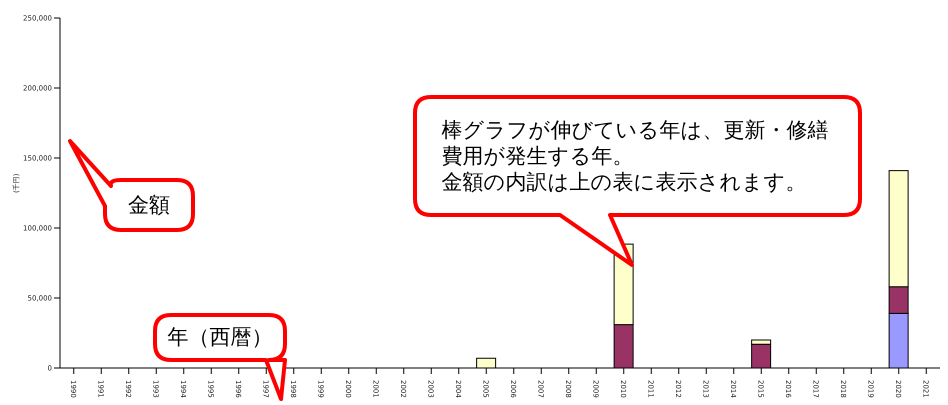 This screenshot has height=405, width=948. I want to click on annotation: 金額の内訳は上の表に表示されます。, so click(625, 182).